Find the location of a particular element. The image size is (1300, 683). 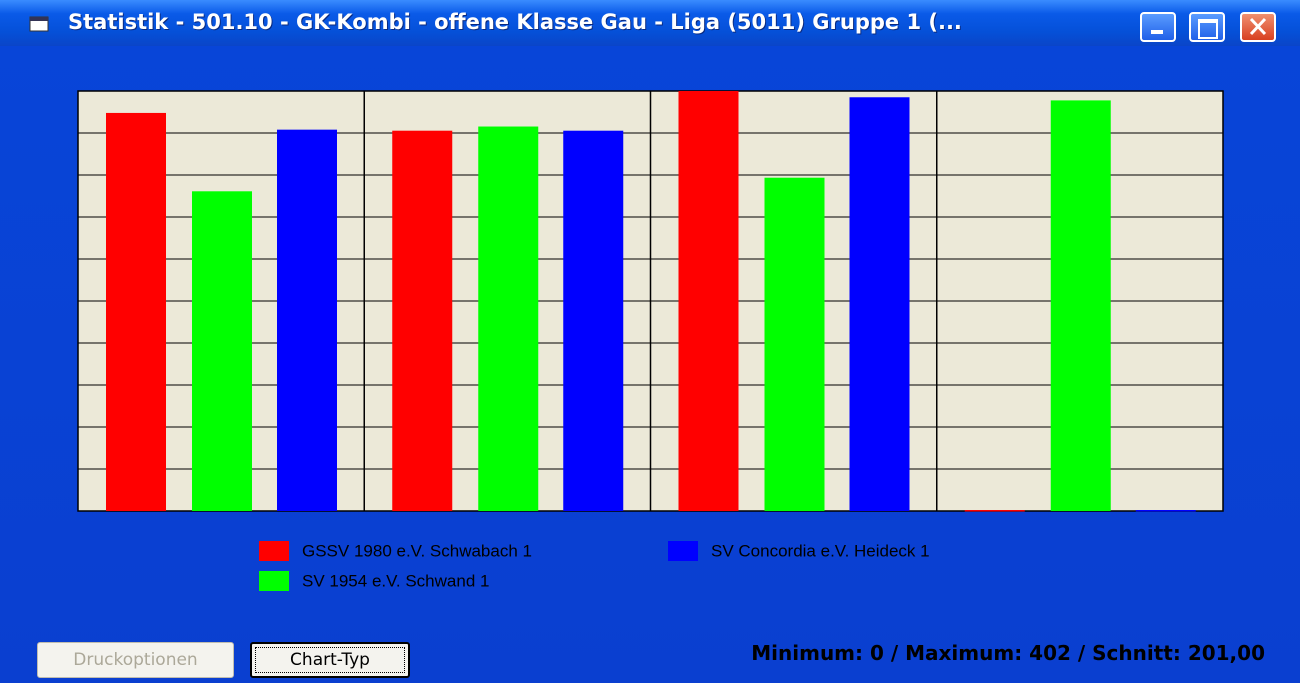

legend-label: SV 1954 e.V. Schwand 1 is located at coordinates (395, 580).